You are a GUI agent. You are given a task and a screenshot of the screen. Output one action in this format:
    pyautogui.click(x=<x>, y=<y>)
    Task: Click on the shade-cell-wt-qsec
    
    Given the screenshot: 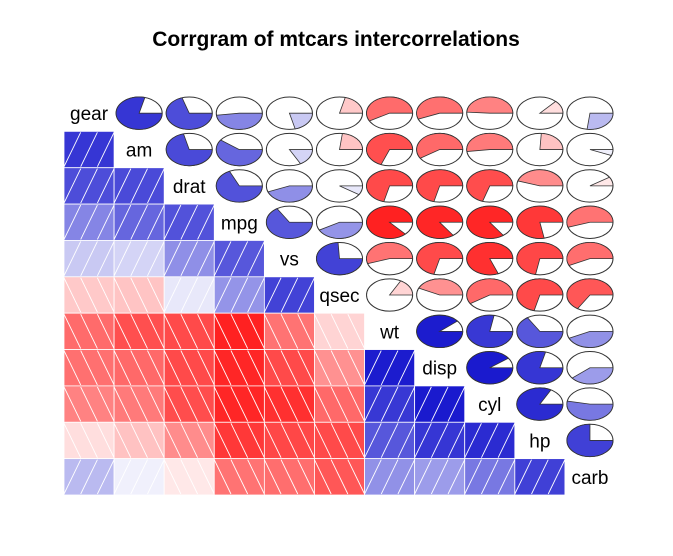 What is the action you would take?
    pyautogui.click(x=339, y=331)
    